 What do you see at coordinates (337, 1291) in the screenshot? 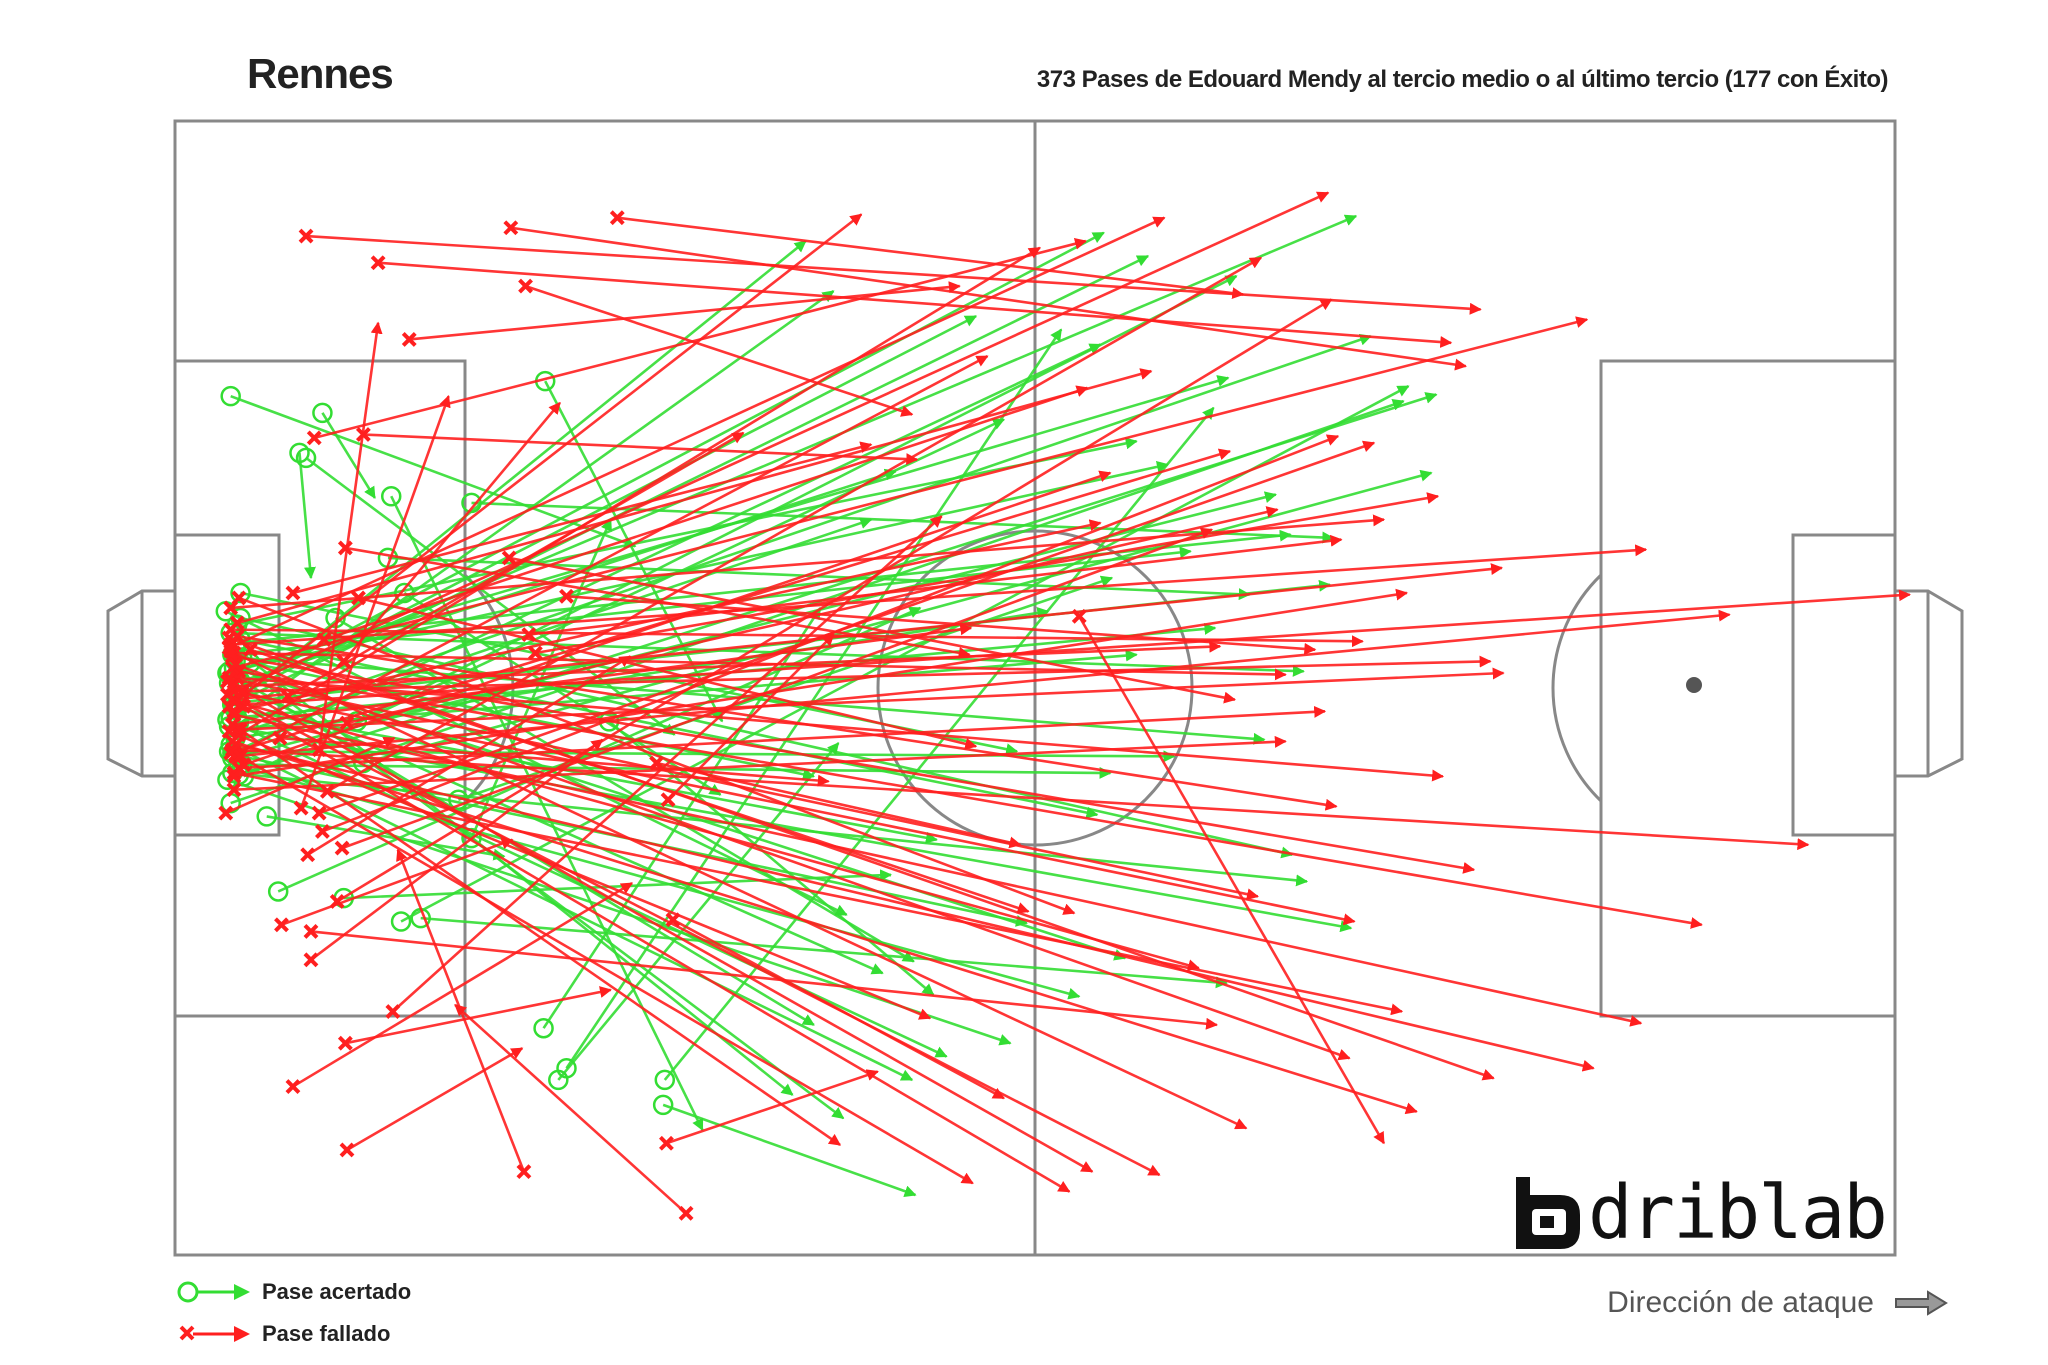
I see `legend-success-label: Pase acertado` at bounding box center [337, 1291].